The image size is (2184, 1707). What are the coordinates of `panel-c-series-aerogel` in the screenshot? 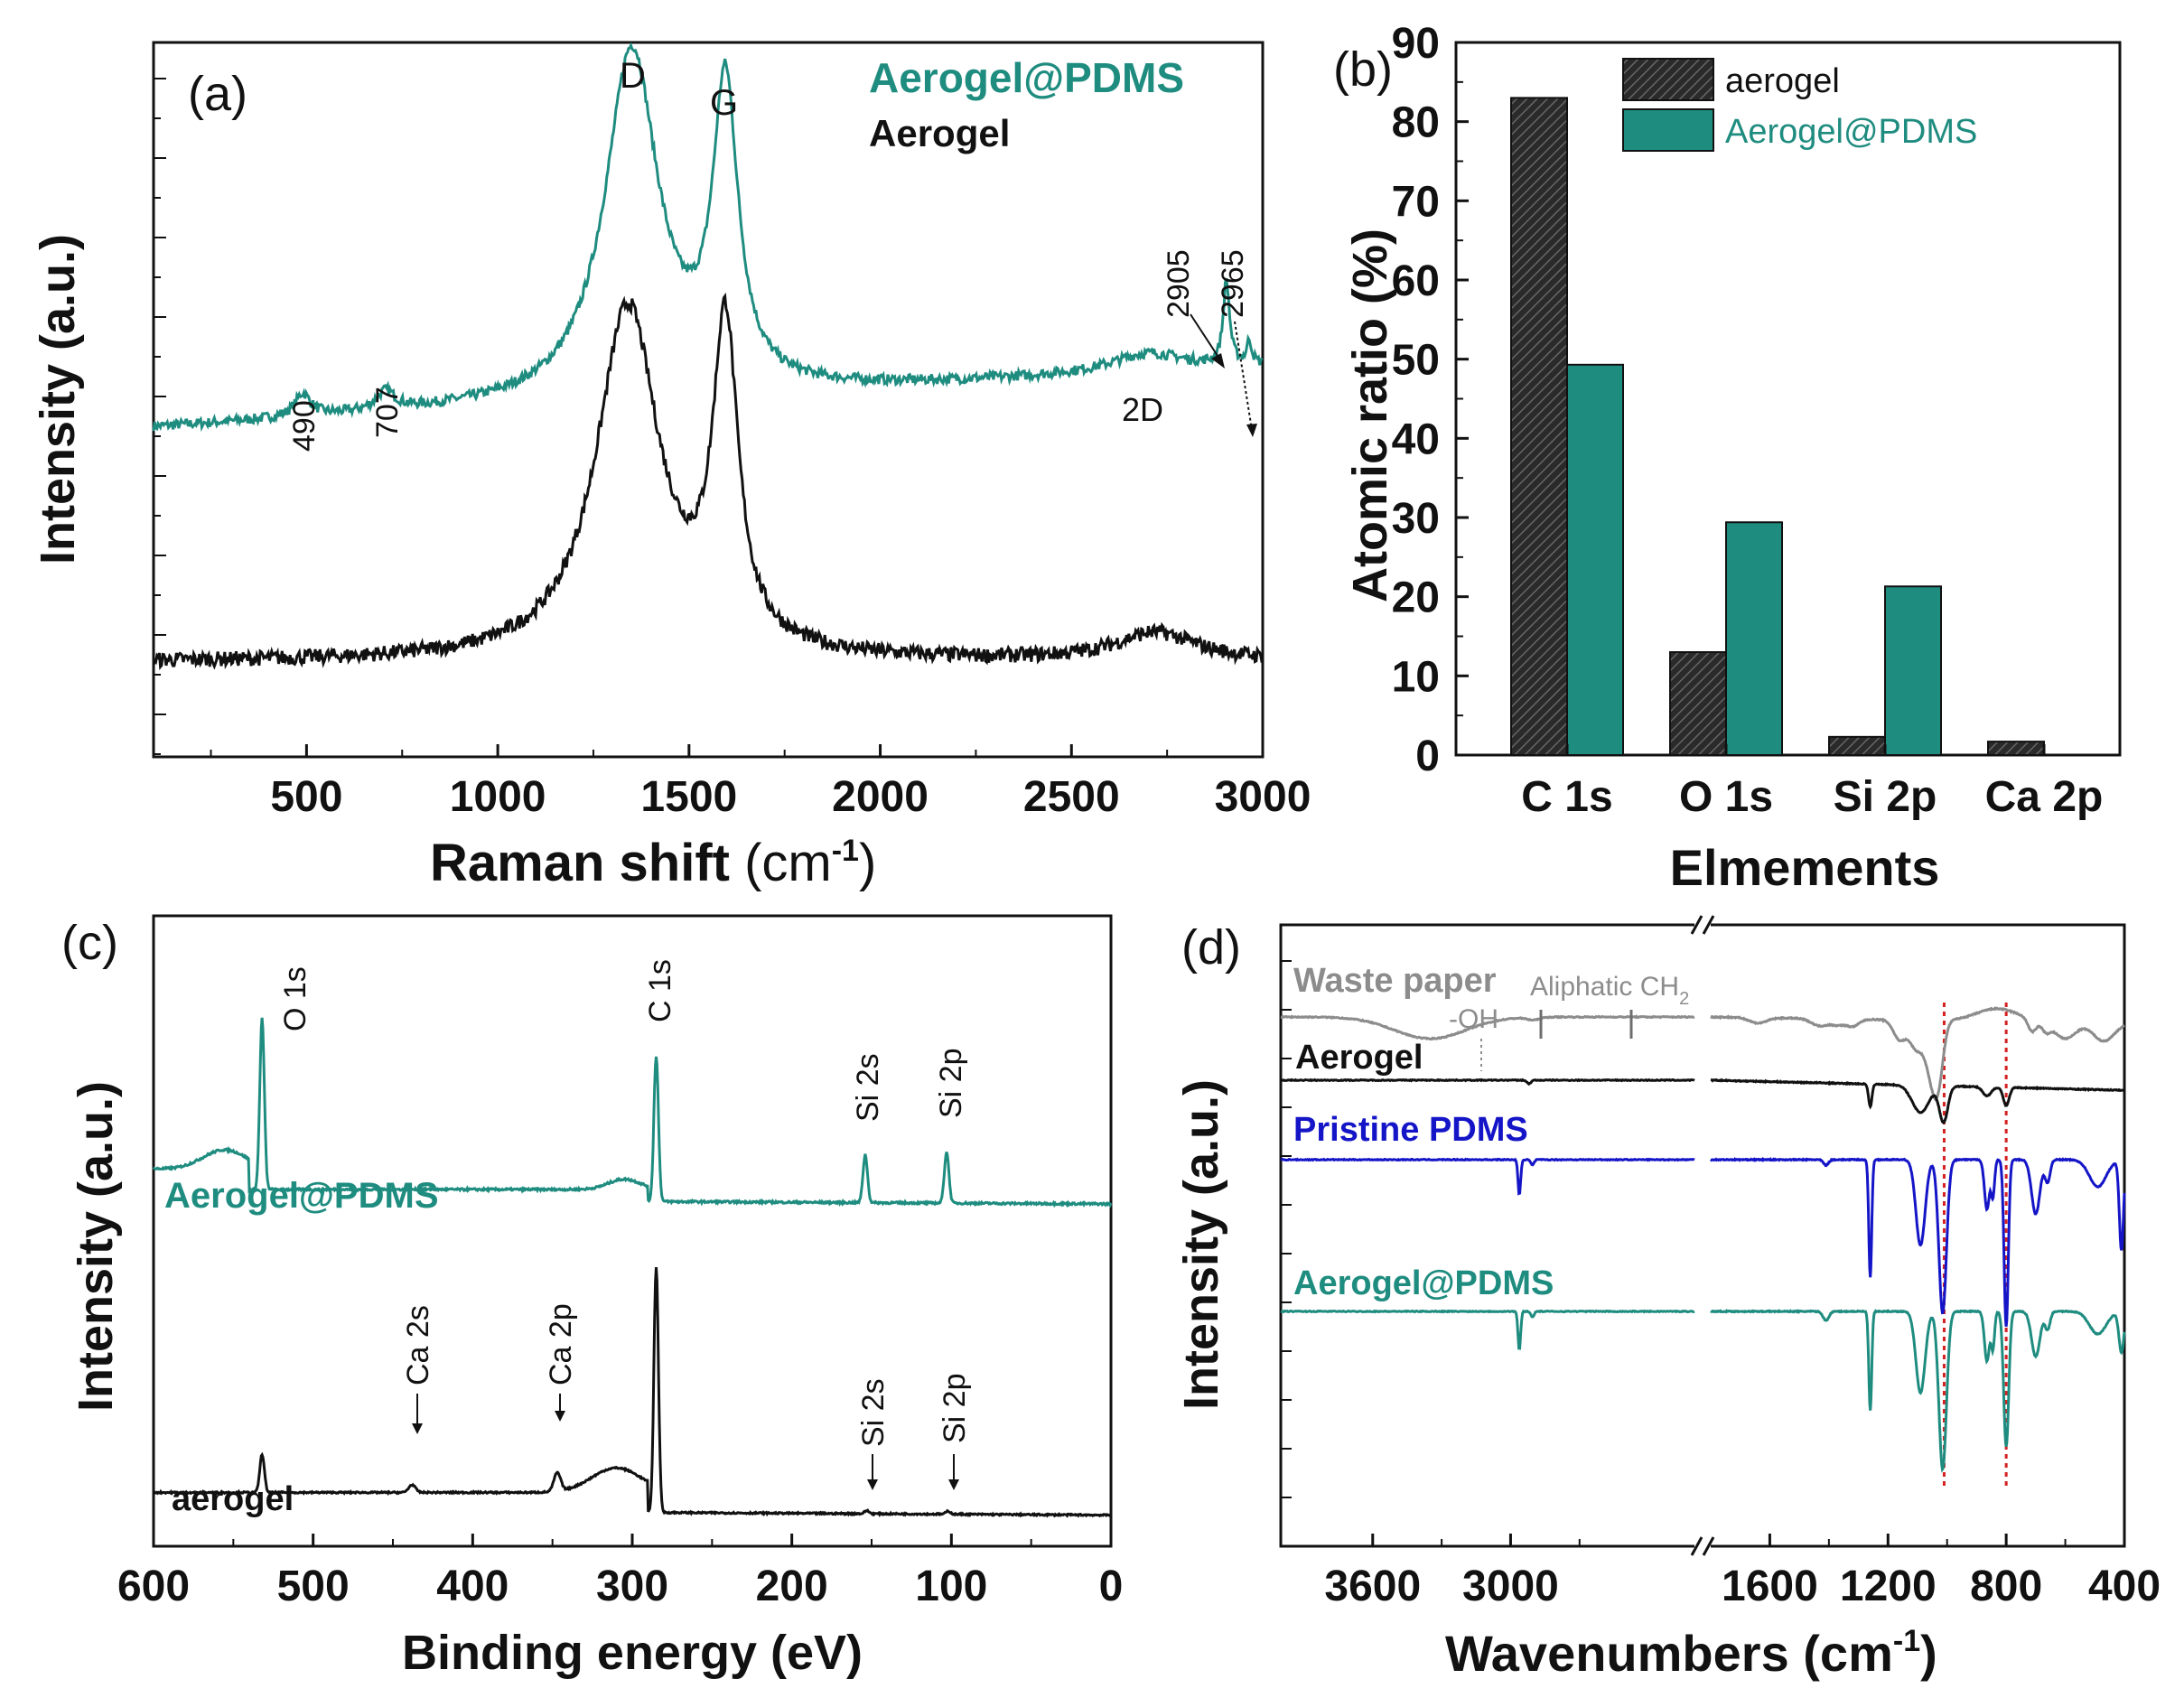 It's located at (632, 1392).